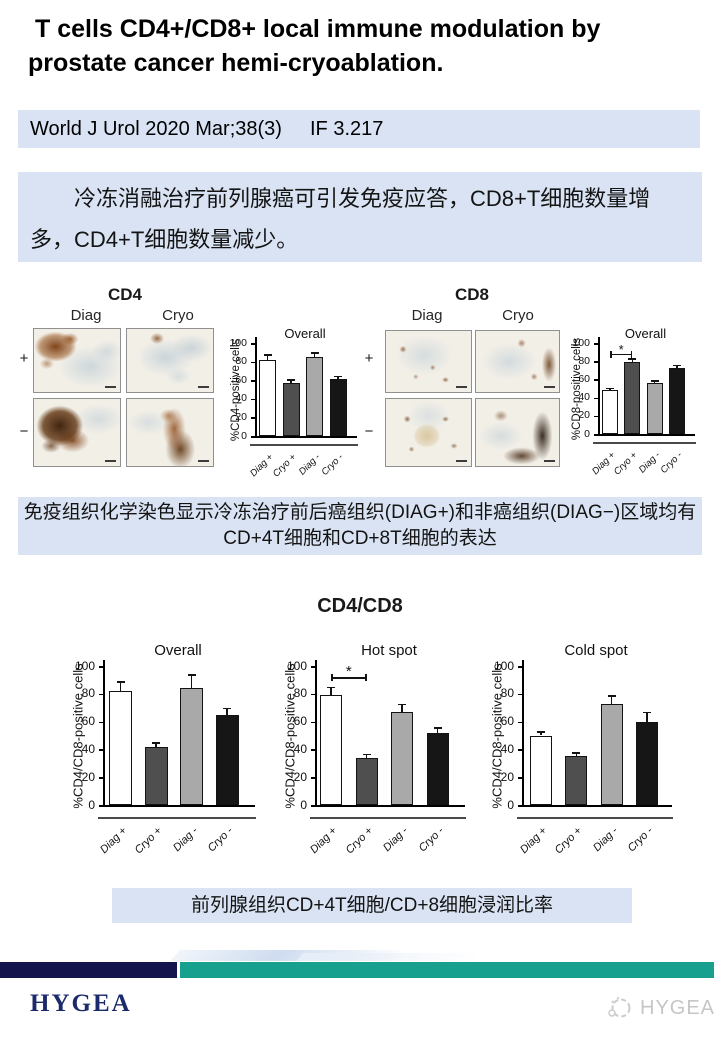 This screenshot has height=1040, width=720. What do you see at coordinates (471, 294) in the screenshot?
I see `cd8-panel-title: CD8` at bounding box center [471, 294].